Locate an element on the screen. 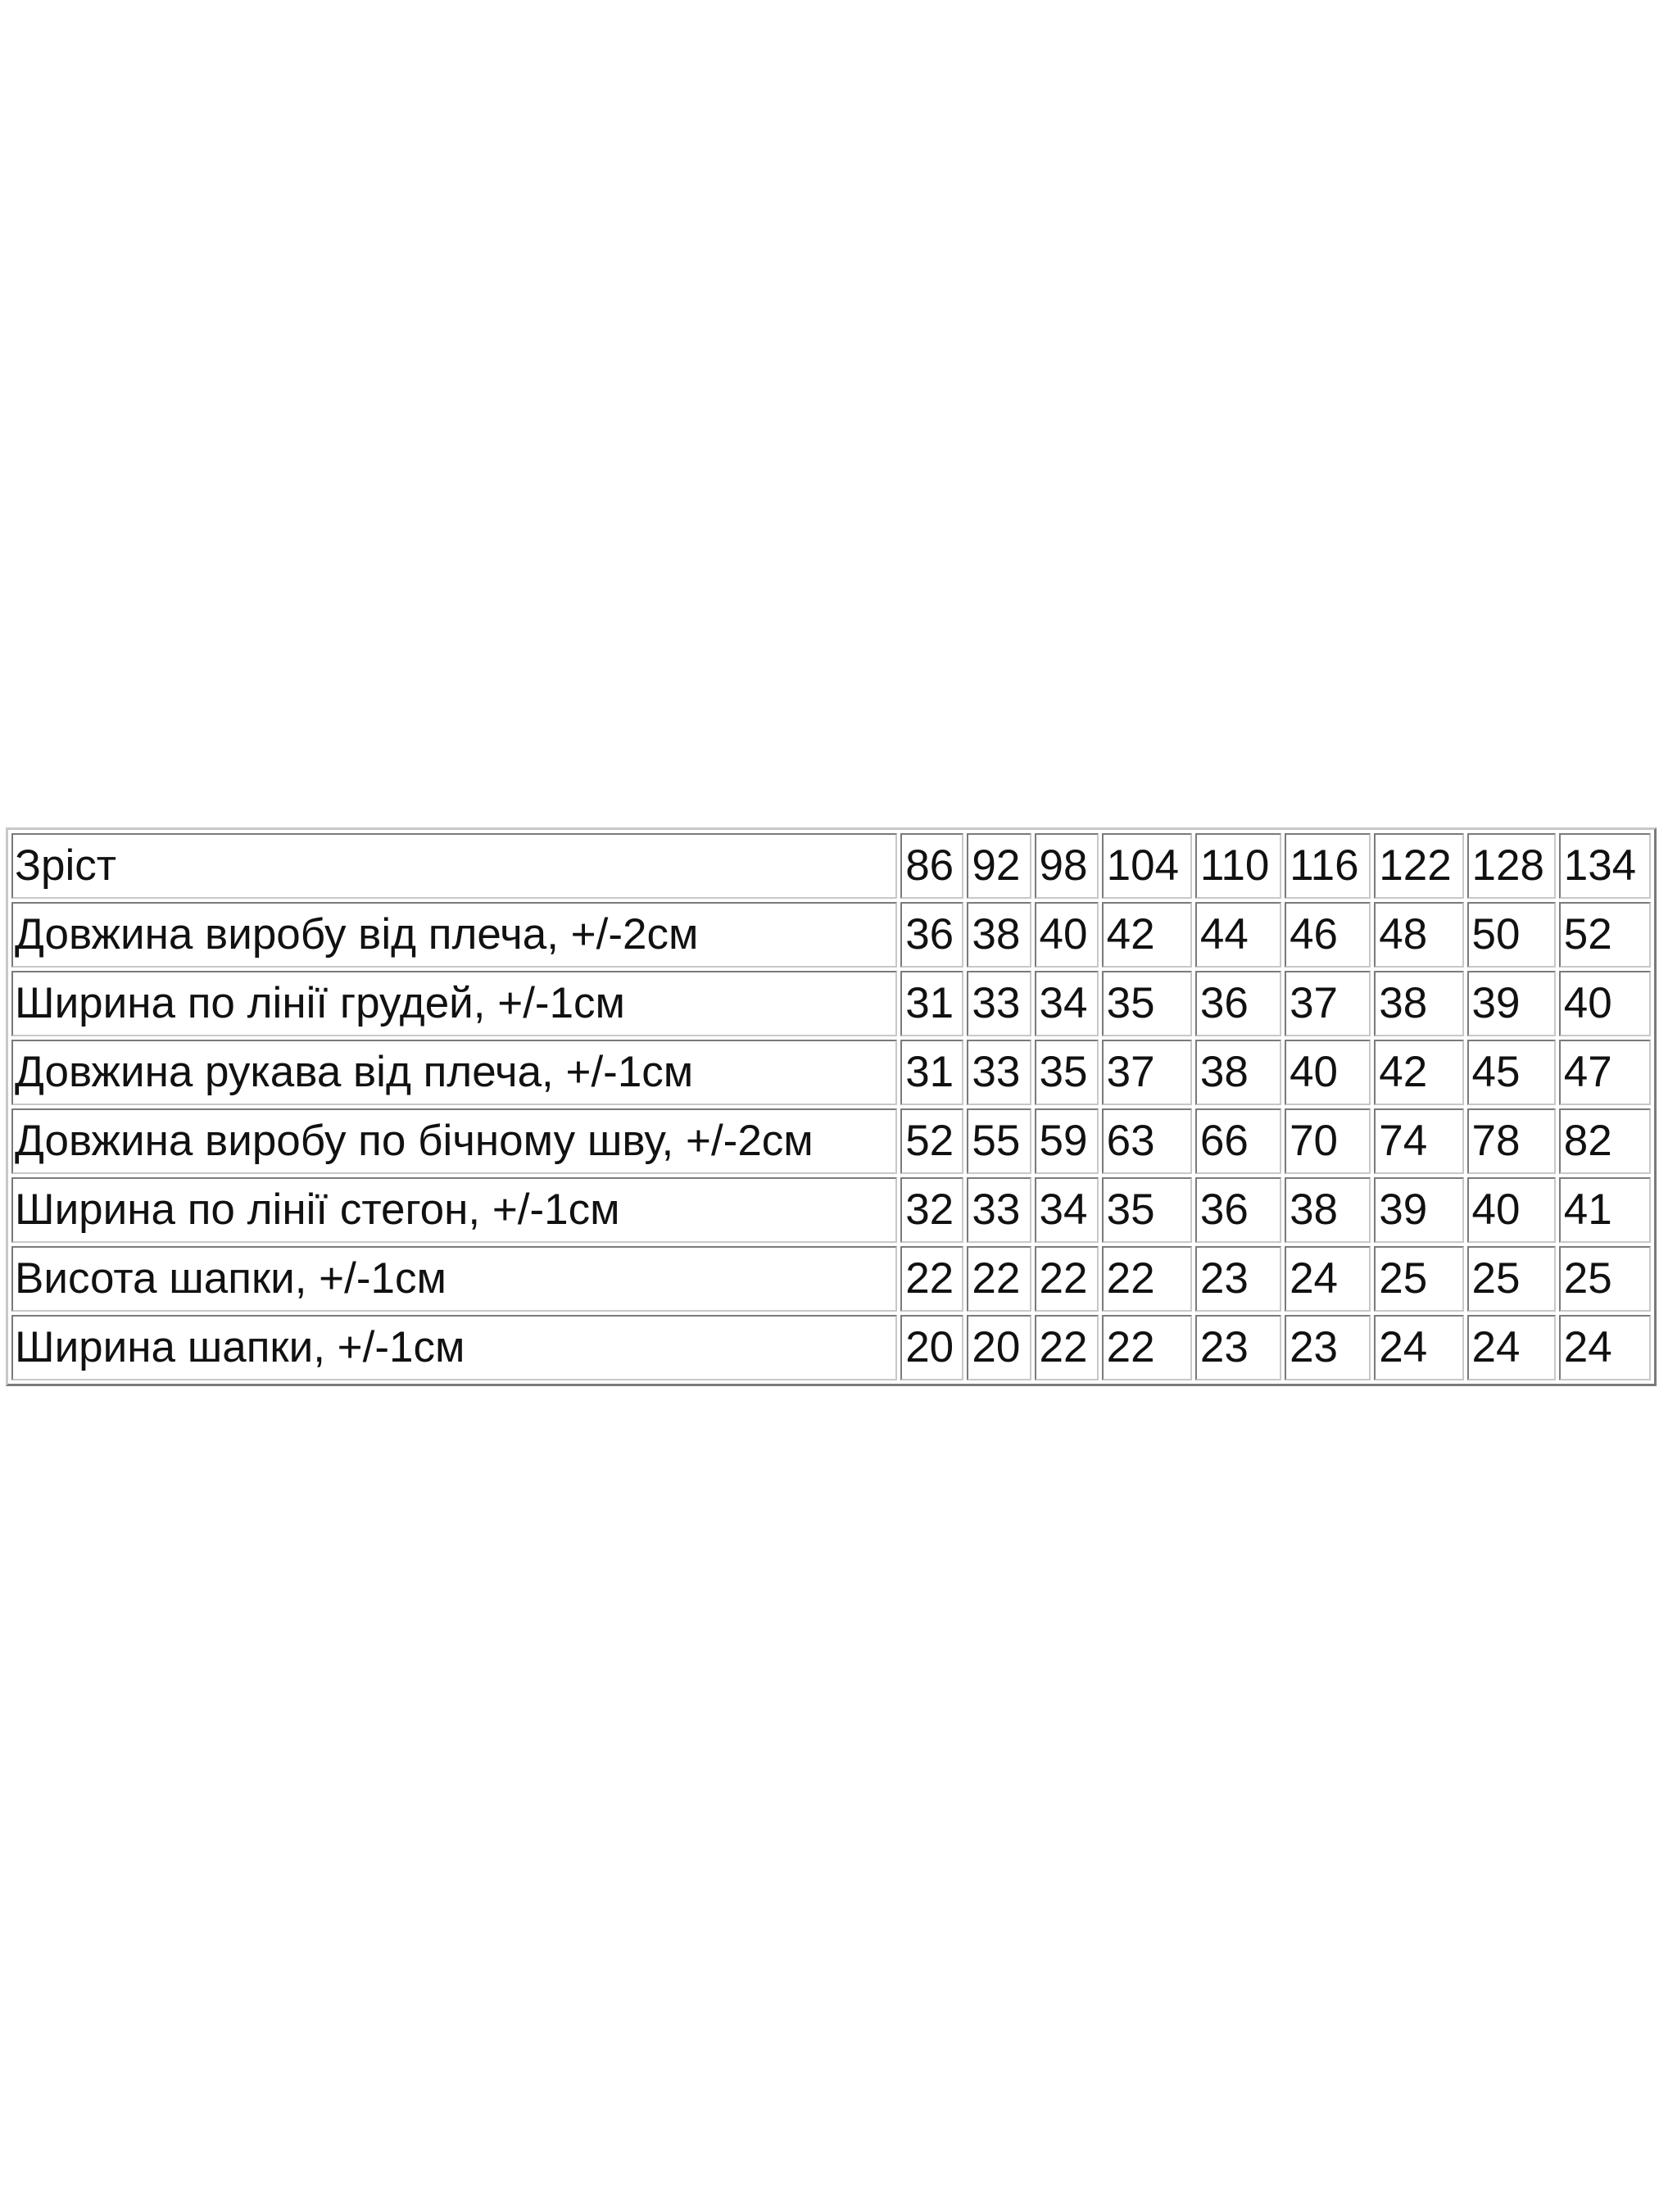 This screenshot has width=1659, height=2212. value-cell: 45 is located at coordinates (1511, 1072).